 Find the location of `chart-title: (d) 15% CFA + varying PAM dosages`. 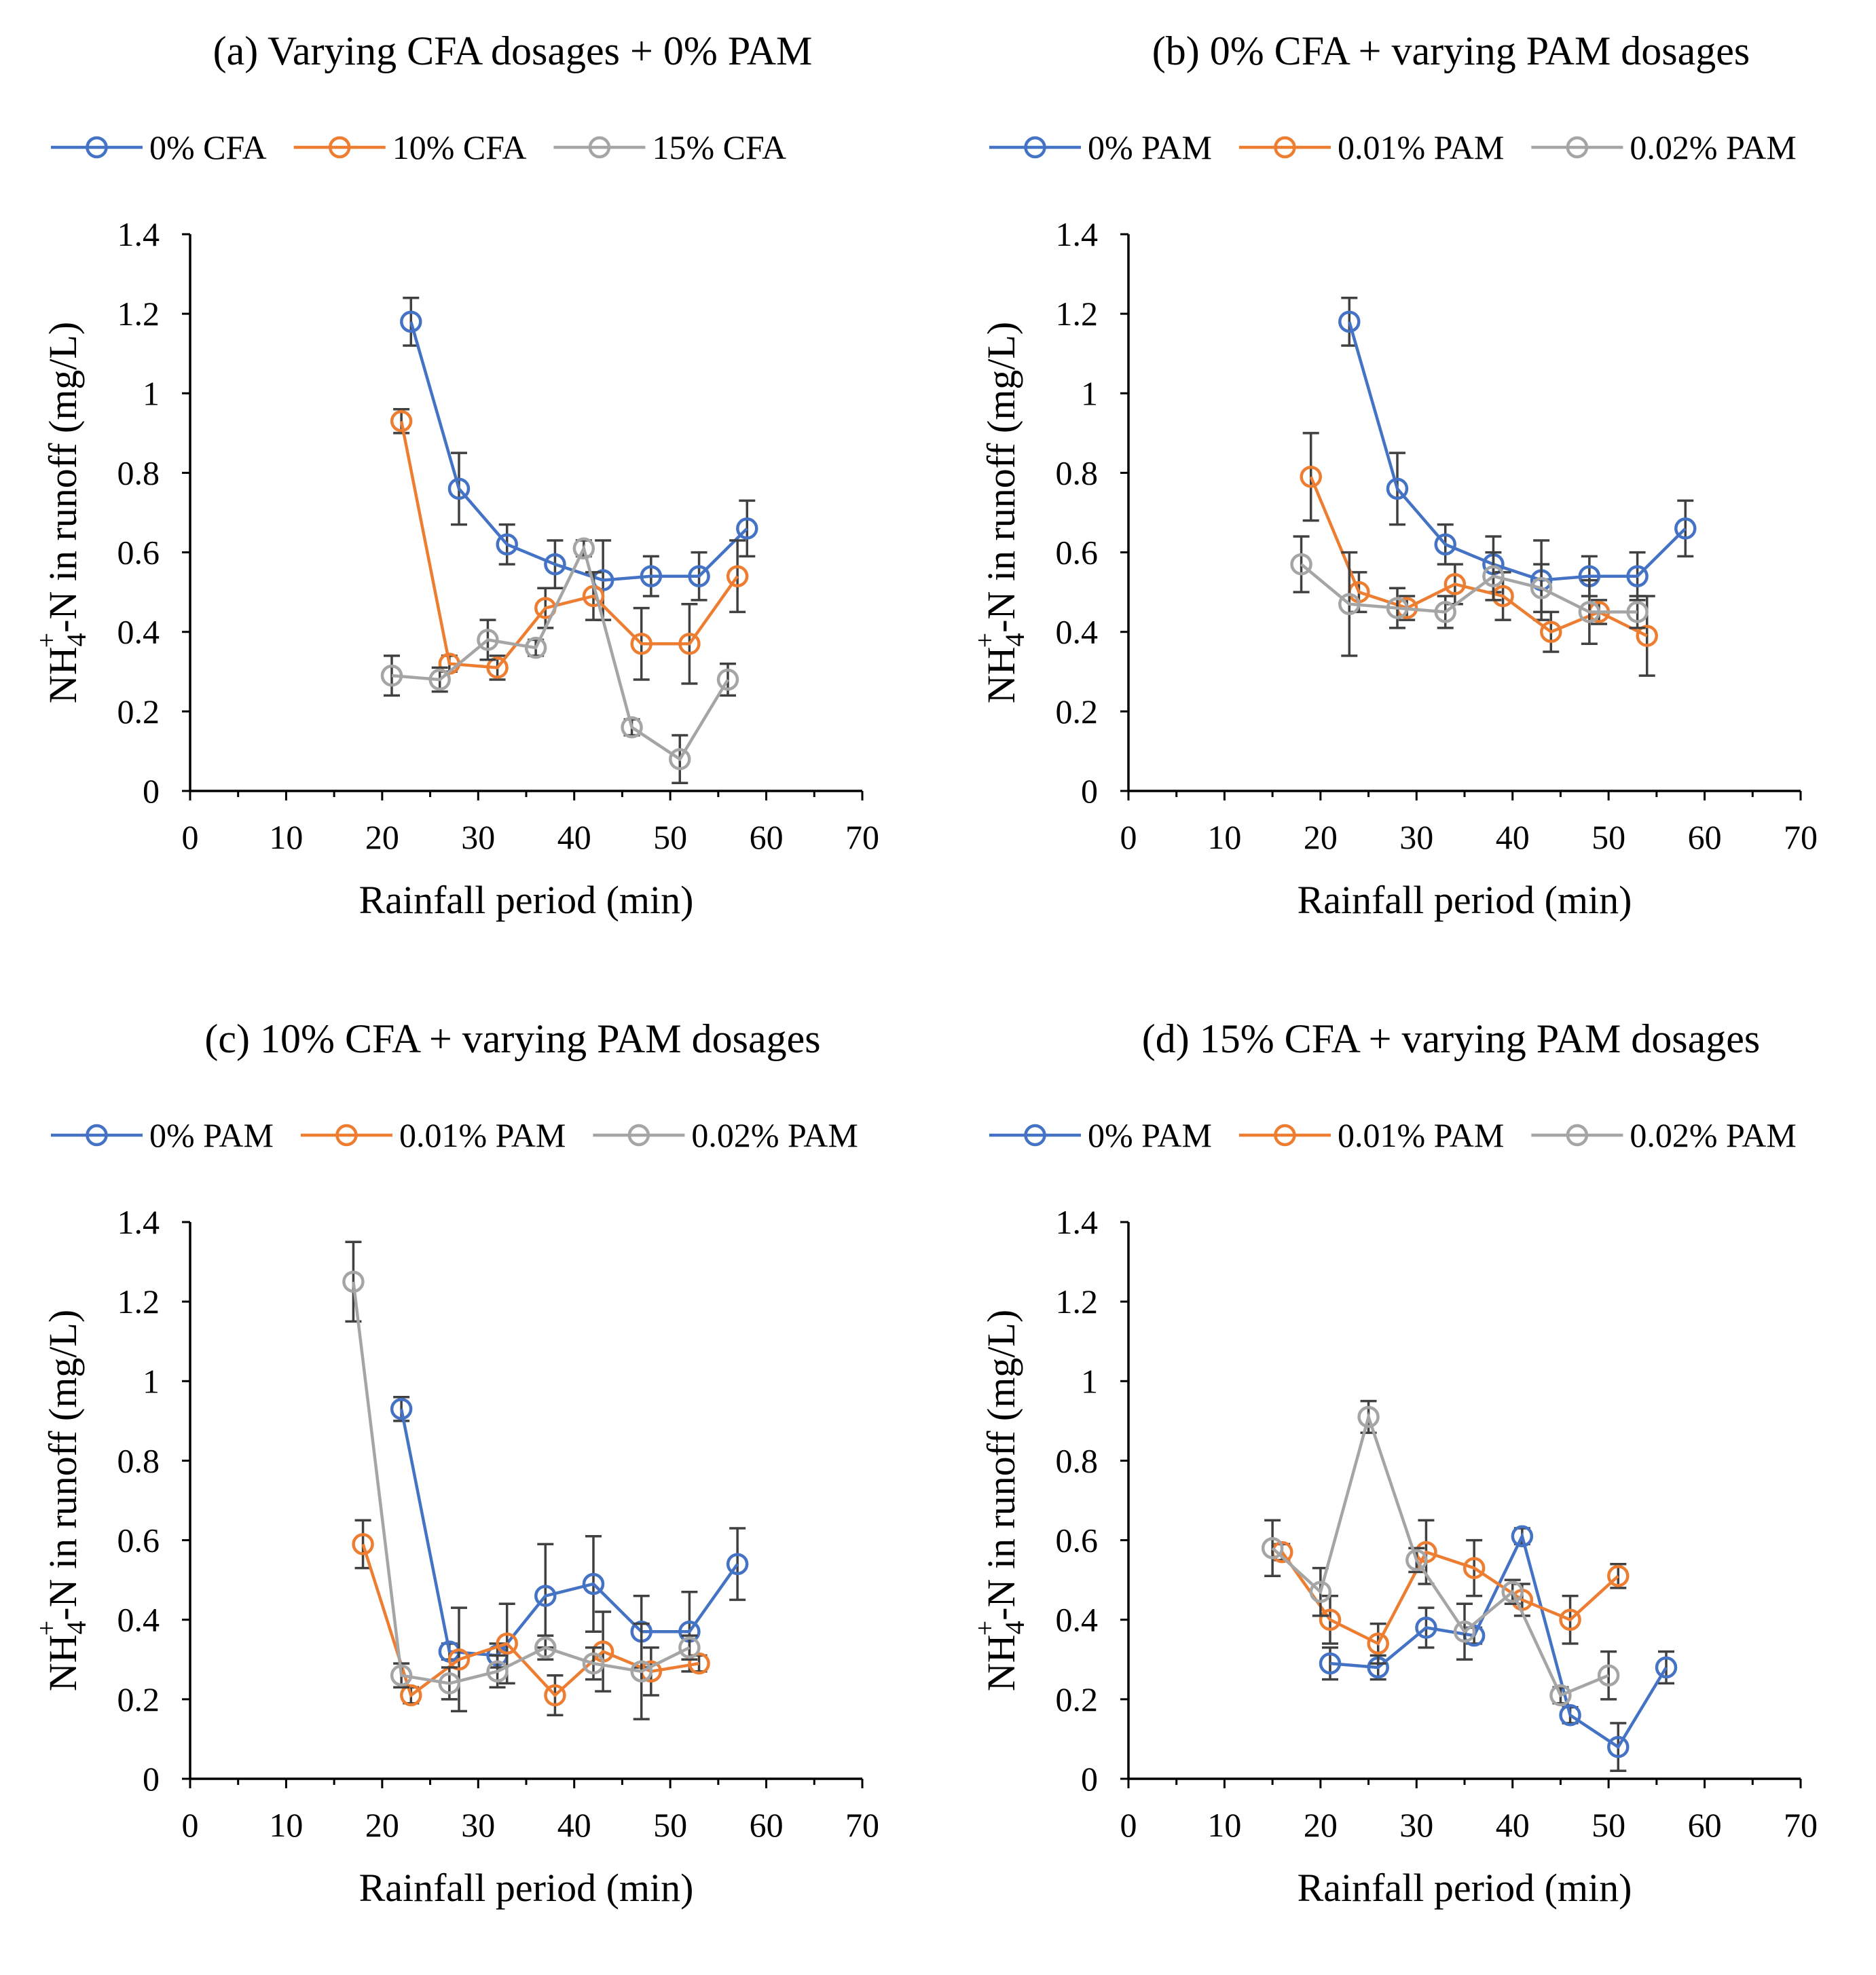

chart-title: (d) 15% CFA + varying PAM dosages is located at coordinates (1451, 1038).